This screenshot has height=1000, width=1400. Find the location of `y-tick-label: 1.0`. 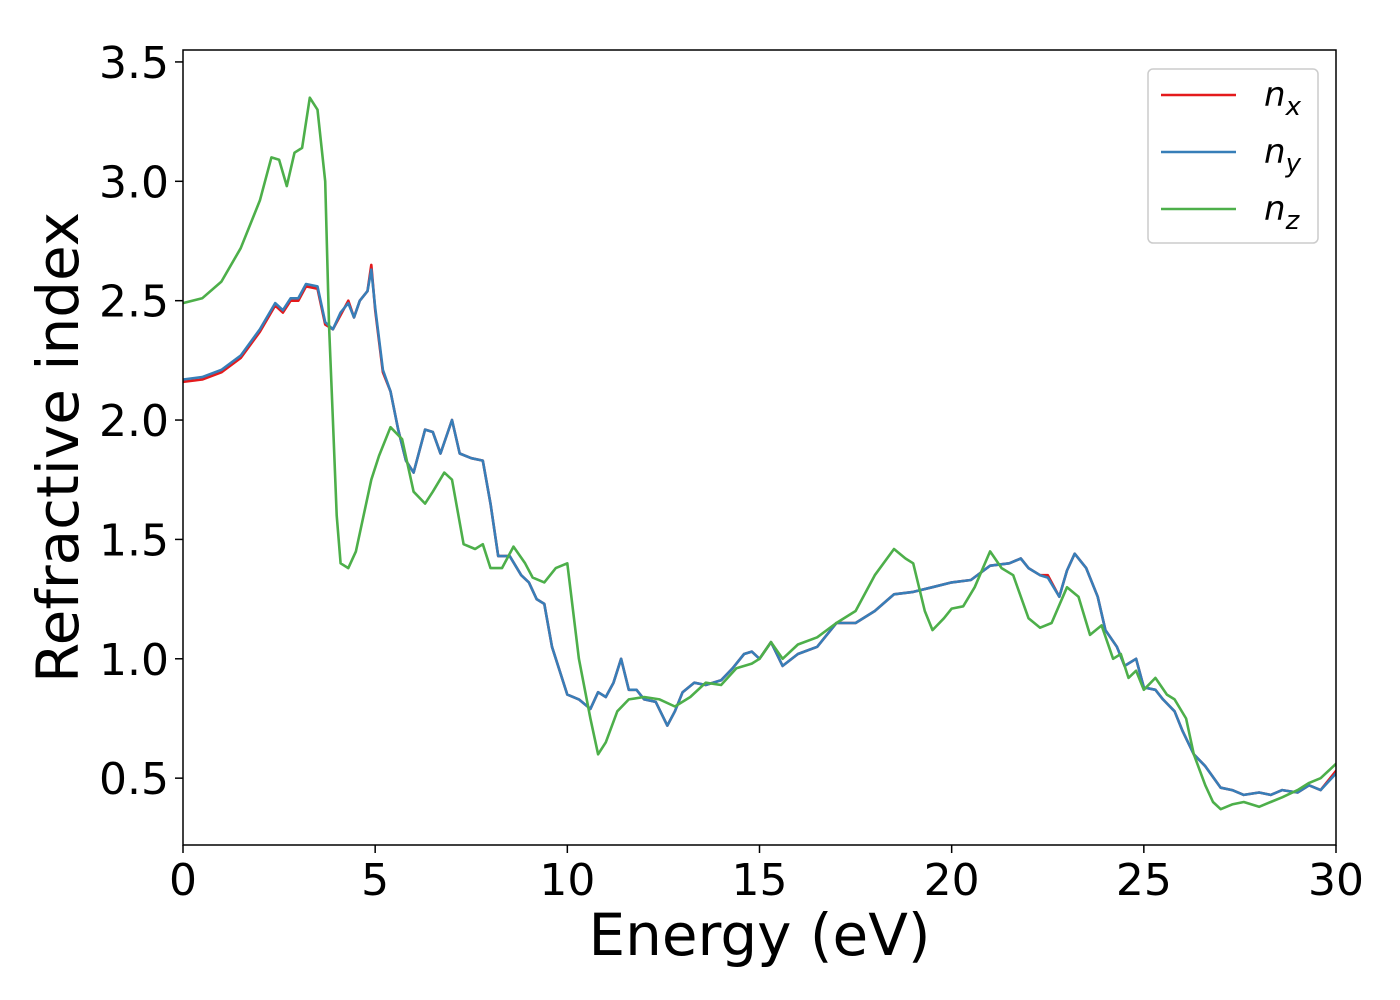

y-tick-label: 1.0 is located at coordinates (134, 660).